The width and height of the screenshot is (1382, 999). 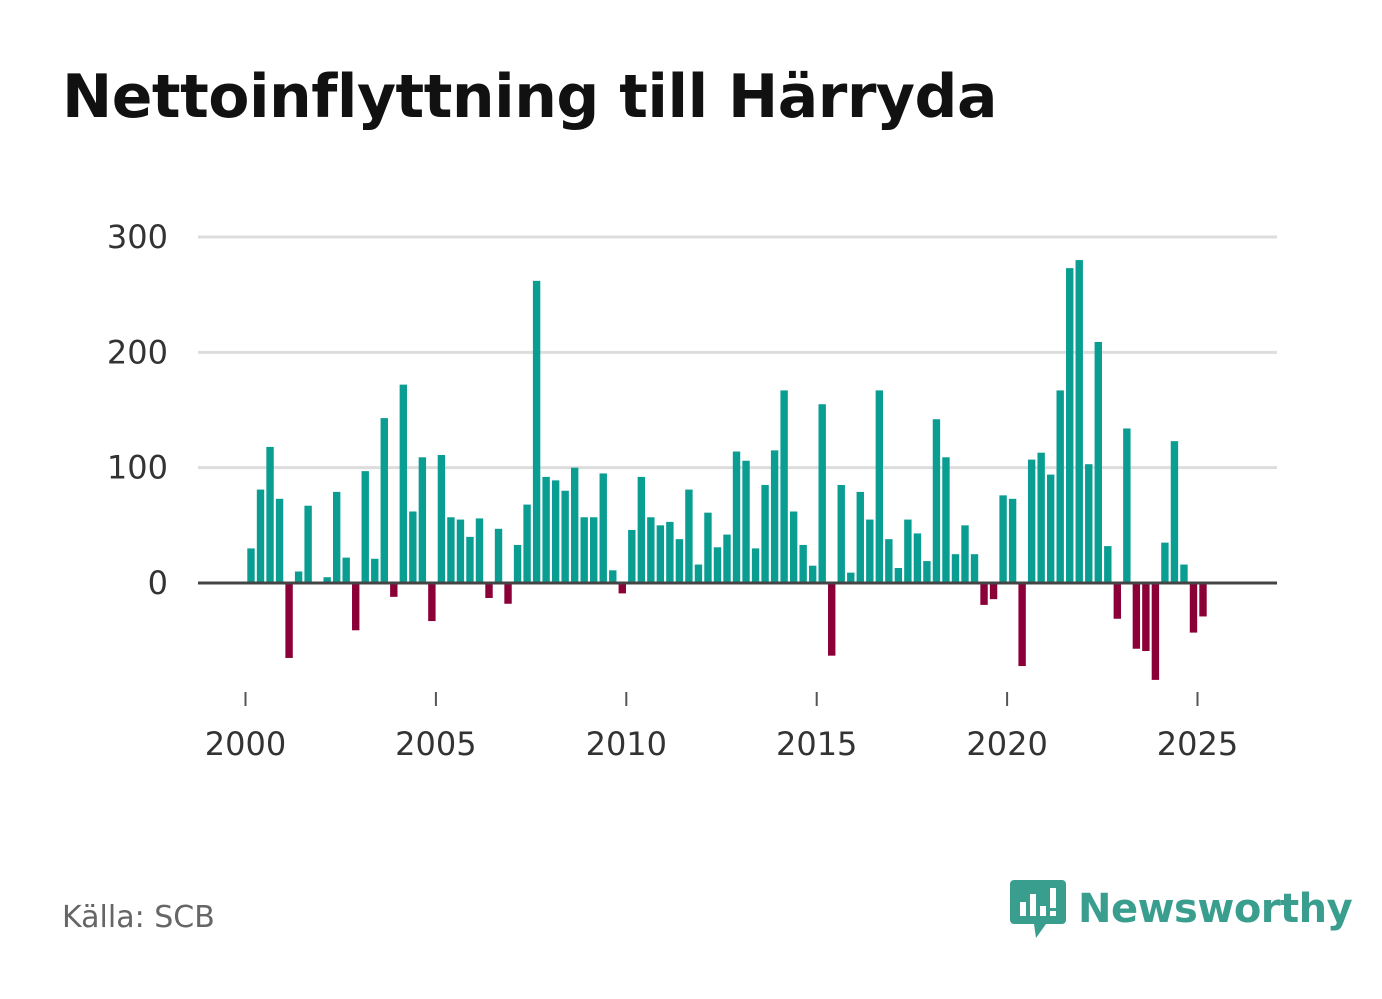 I want to click on bar-2008-Q3, so click(x=574, y=525).